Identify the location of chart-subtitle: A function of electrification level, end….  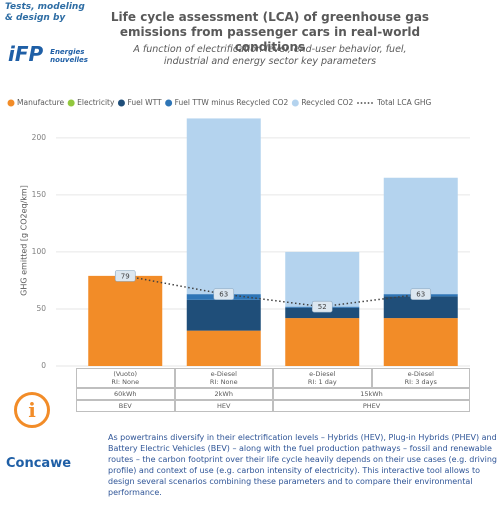
(270, 56).